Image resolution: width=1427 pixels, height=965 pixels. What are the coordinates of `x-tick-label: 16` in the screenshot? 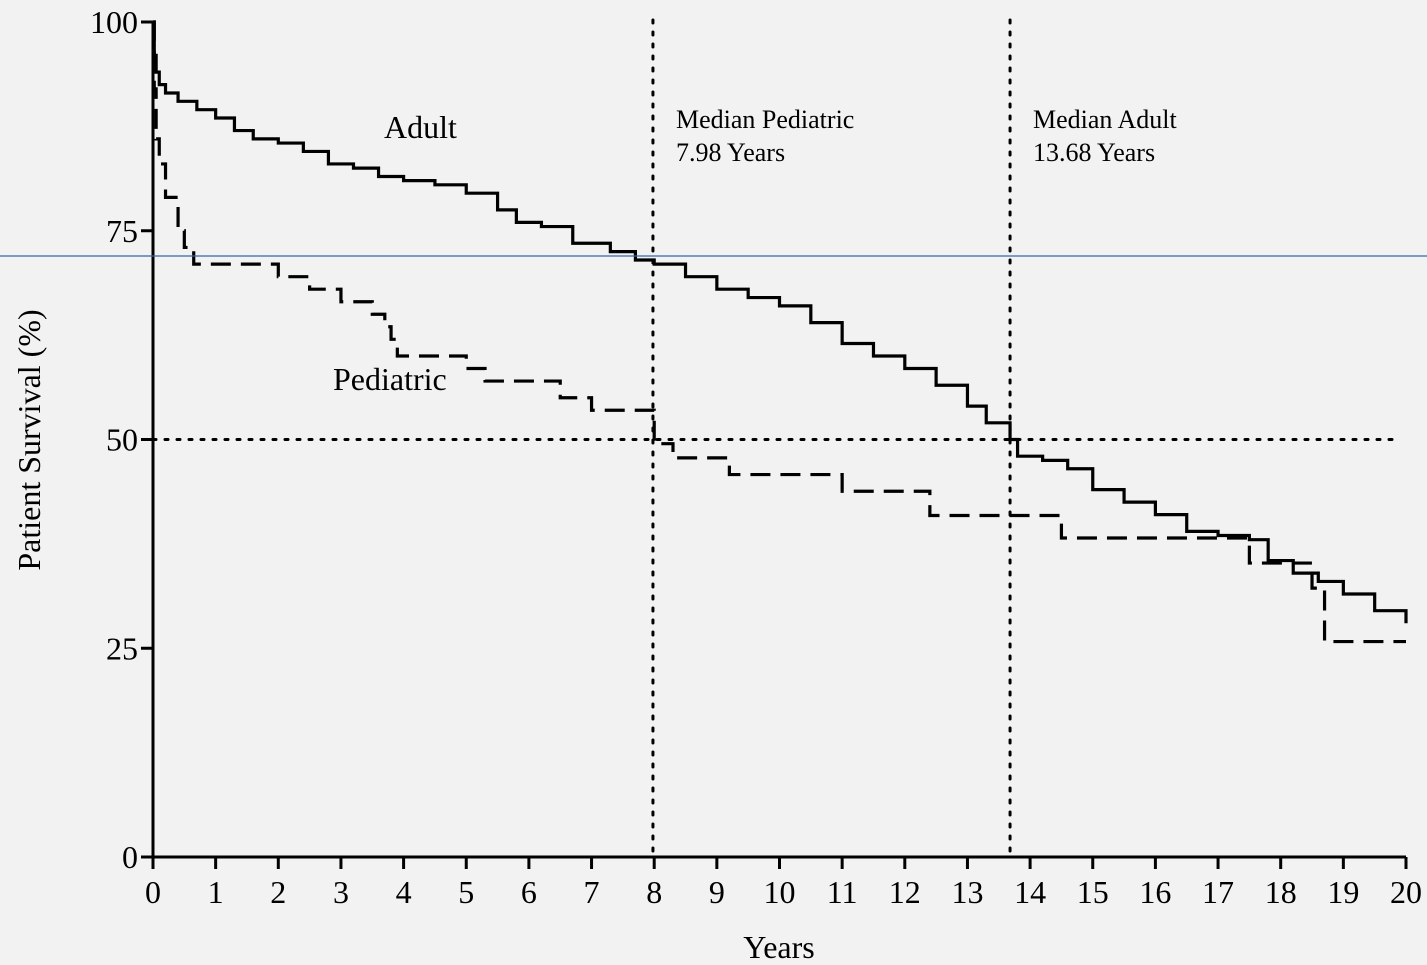 It's located at (1155, 892).